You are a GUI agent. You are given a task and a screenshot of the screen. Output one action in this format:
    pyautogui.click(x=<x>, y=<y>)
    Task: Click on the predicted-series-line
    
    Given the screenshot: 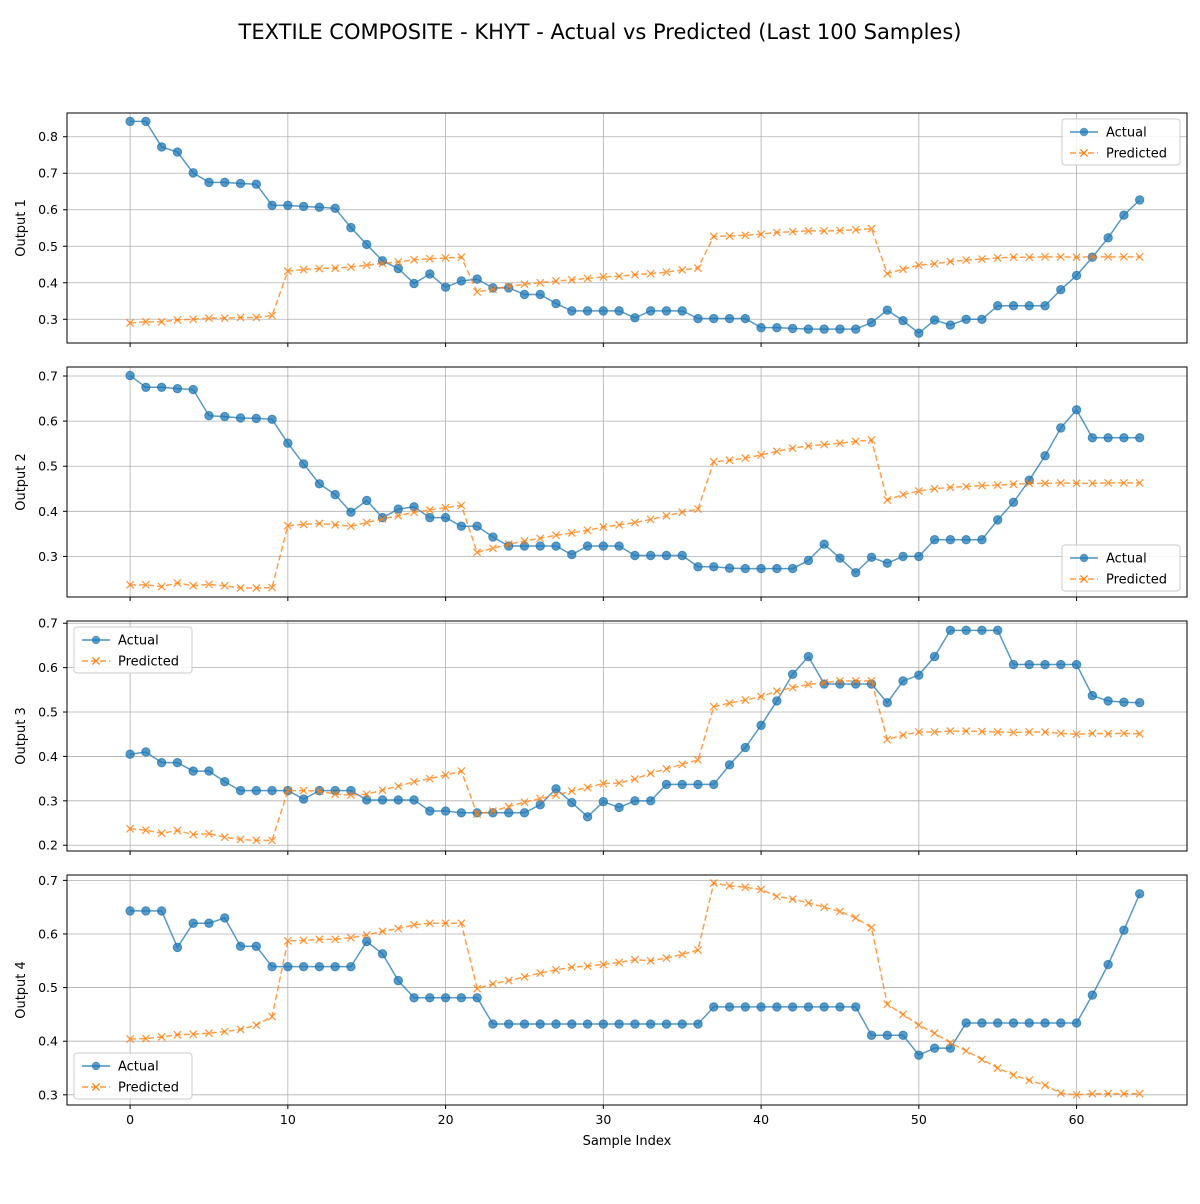 What is the action you would take?
    pyautogui.click(x=635, y=761)
    